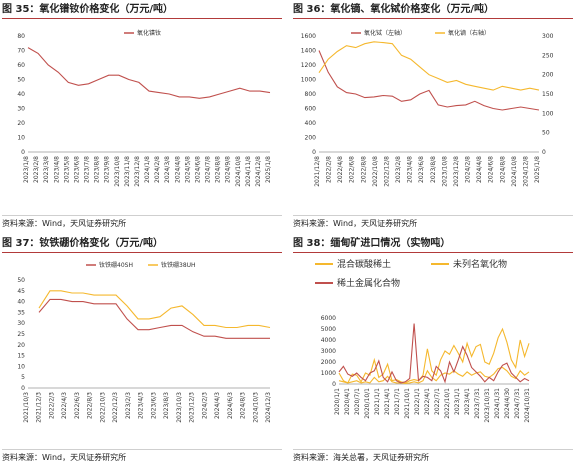  What do you see at coordinates (548, 55) in the screenshot?
I see `y2-tick-label: 250` at bounding box center [548, 55].